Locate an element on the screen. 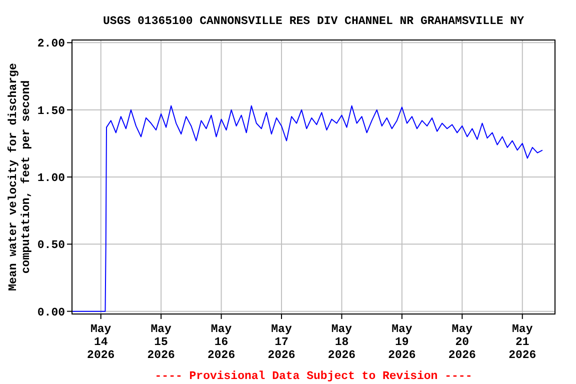  x-tick-label: May 19 2026 is located at coordinates (402, 342).